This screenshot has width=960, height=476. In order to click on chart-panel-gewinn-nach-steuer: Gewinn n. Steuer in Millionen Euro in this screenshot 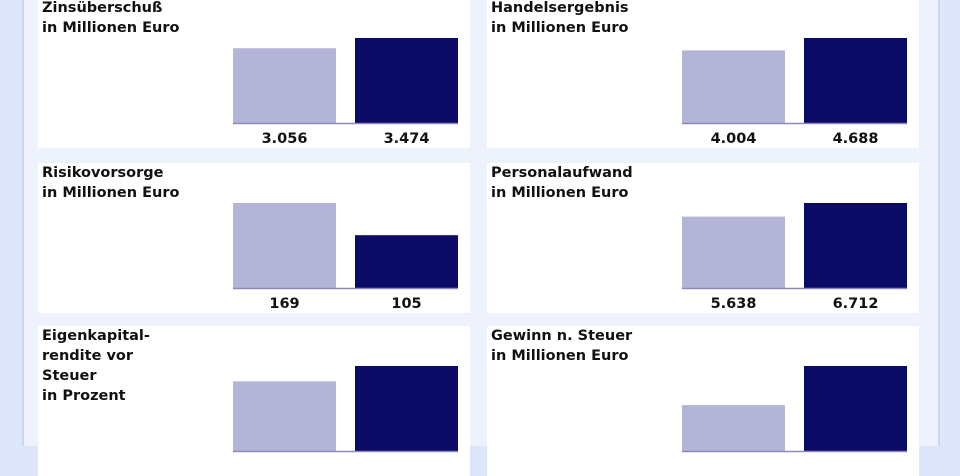, I will do `click(703, 401)`.